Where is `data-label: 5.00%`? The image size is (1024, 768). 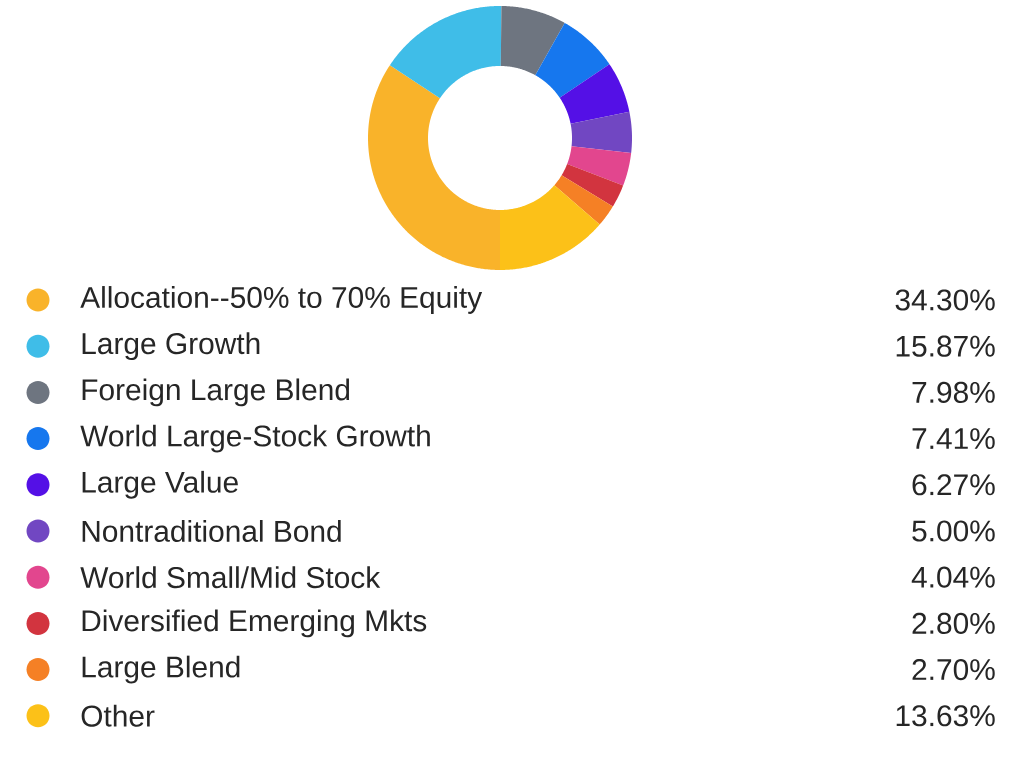
data-label: 5.00% is located at coordinates (953, 531).